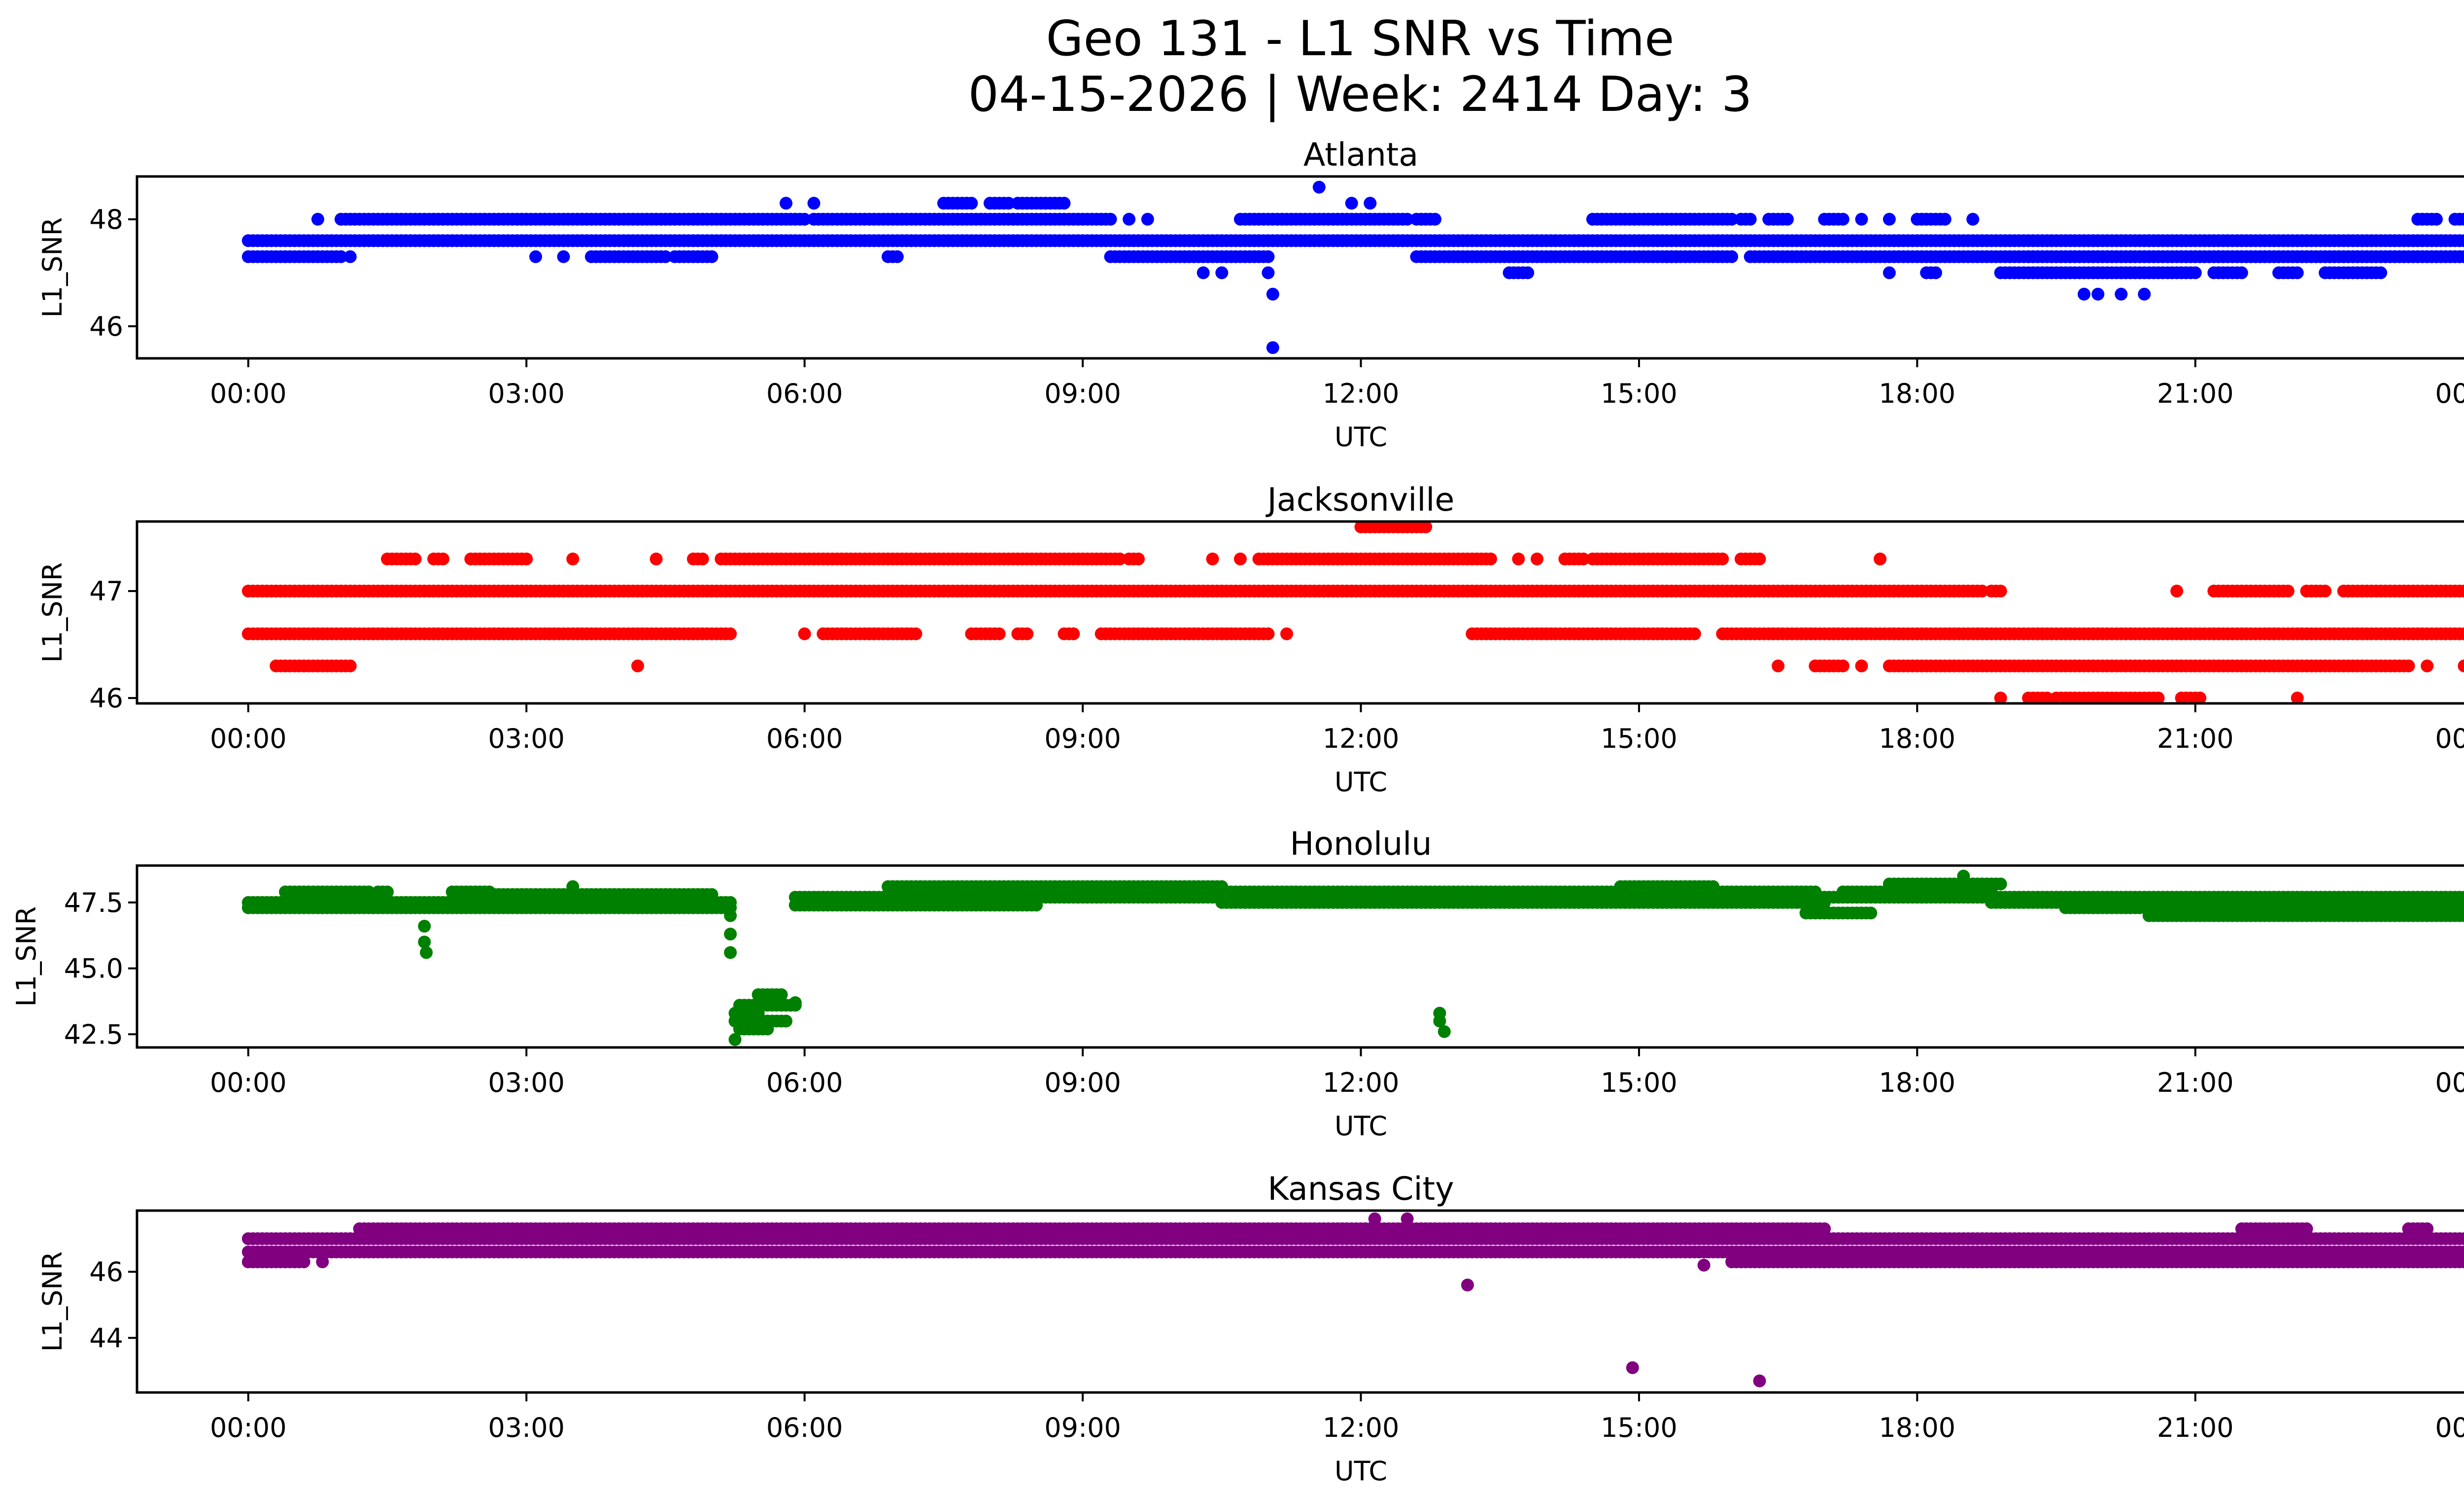 Image resolution: width=2464 pixels, height=1495 pixels. What do you see at coordinates (93, 968) in the screenshot?
I see `y-tick-label: 45.0` at bounding box center [93, 968].